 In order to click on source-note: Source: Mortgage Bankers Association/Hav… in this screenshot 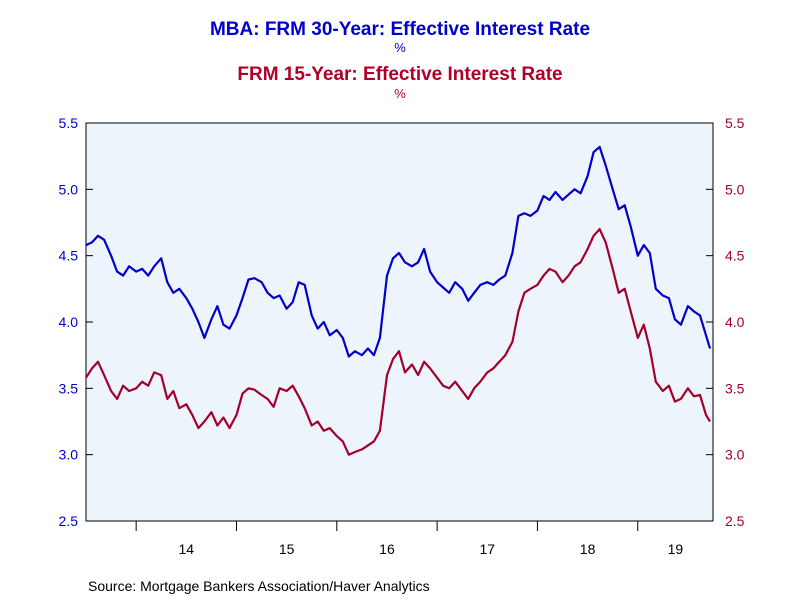, I will do `click(259, 586)`.